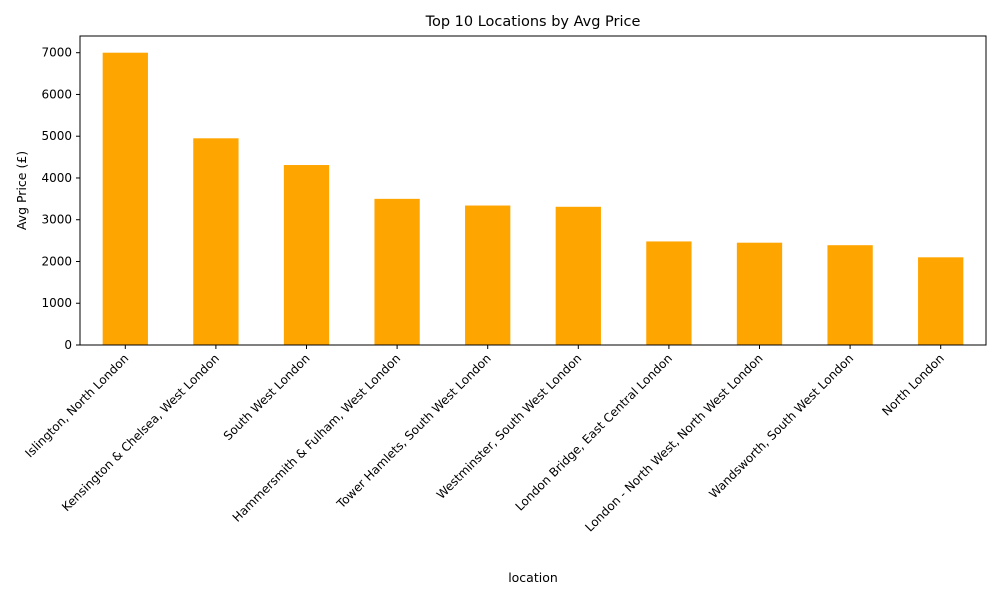 The image size is (1000, 600). I want to click on y-tick-label: 7000, so click(56, 53).